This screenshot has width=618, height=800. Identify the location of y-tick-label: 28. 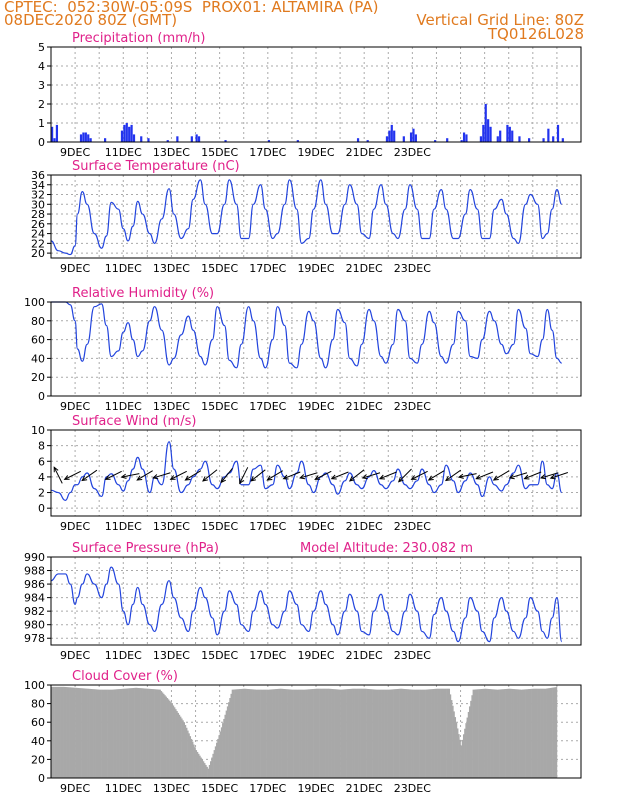
(38, 214).